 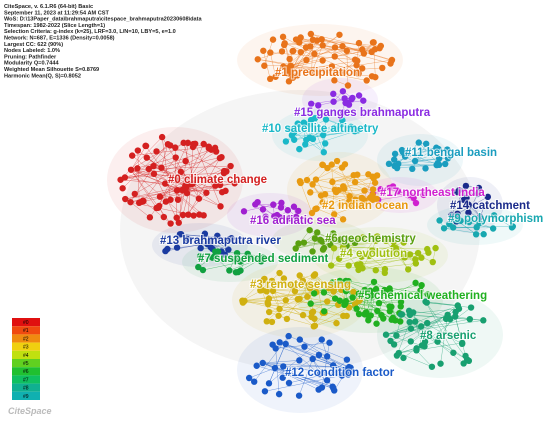 I want to click on header-line: Network: N=687, E=1336 (Density=0.0058), so click(x=59, y=39).